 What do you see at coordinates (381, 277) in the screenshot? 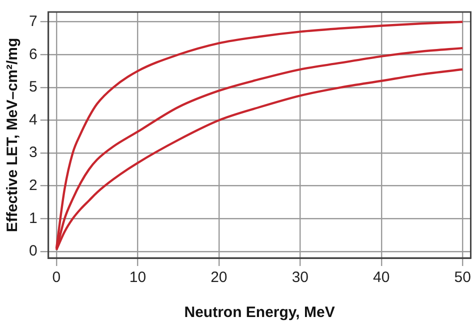
I see `x-tick-label: 40` at bounding box center [381, 277].